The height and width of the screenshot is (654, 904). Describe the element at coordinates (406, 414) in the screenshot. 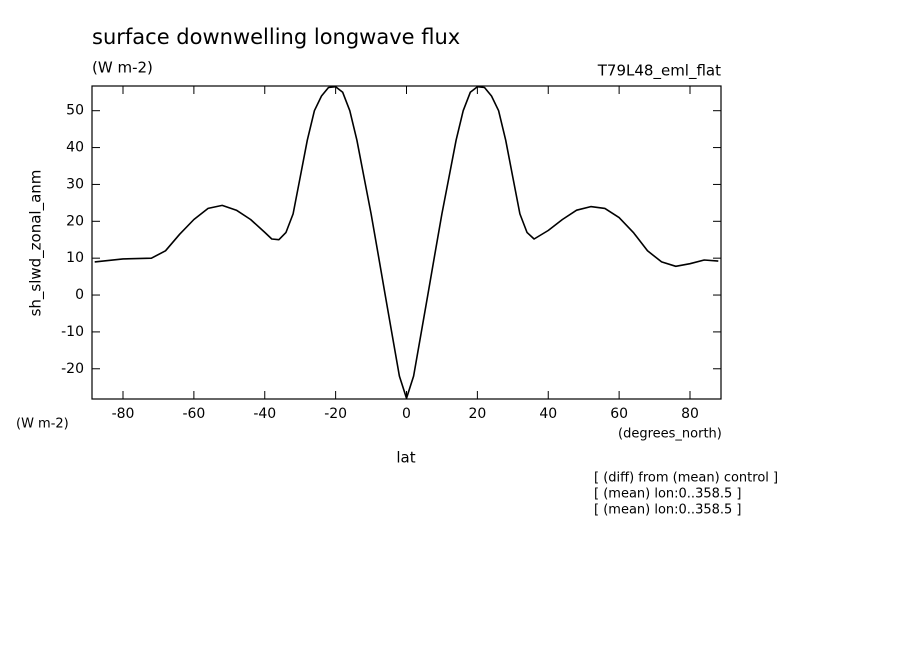

I see `x-tick-label: 0` at that location.